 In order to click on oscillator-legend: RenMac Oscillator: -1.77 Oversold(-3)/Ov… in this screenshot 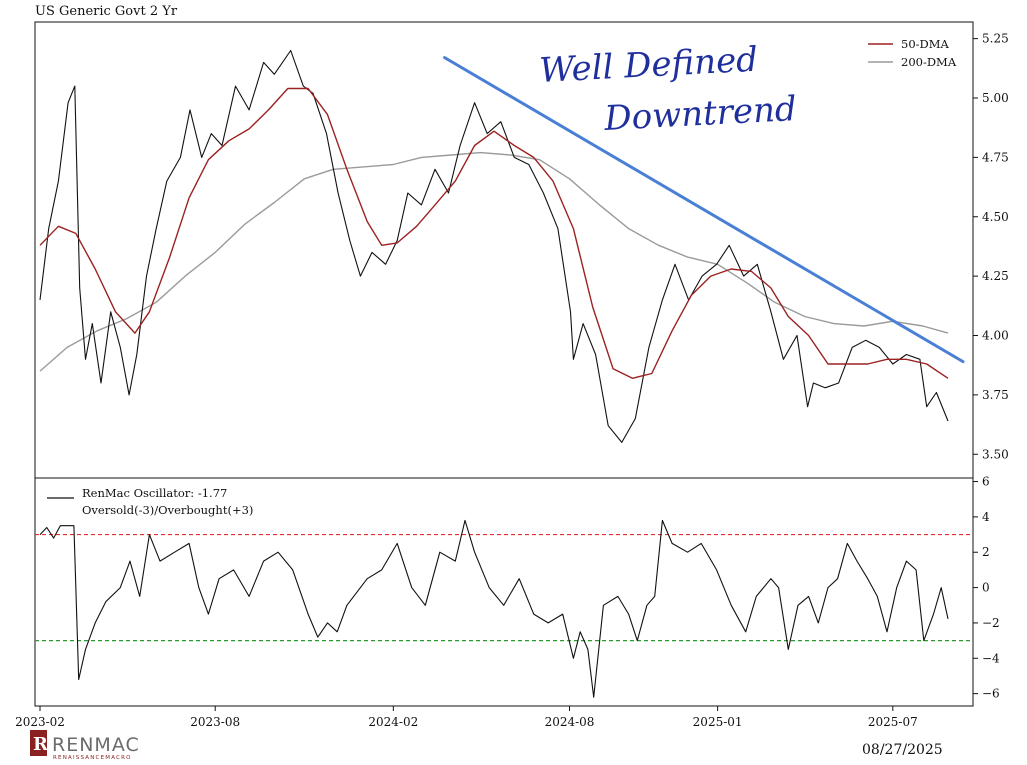, I will do `click(150, 501)`.